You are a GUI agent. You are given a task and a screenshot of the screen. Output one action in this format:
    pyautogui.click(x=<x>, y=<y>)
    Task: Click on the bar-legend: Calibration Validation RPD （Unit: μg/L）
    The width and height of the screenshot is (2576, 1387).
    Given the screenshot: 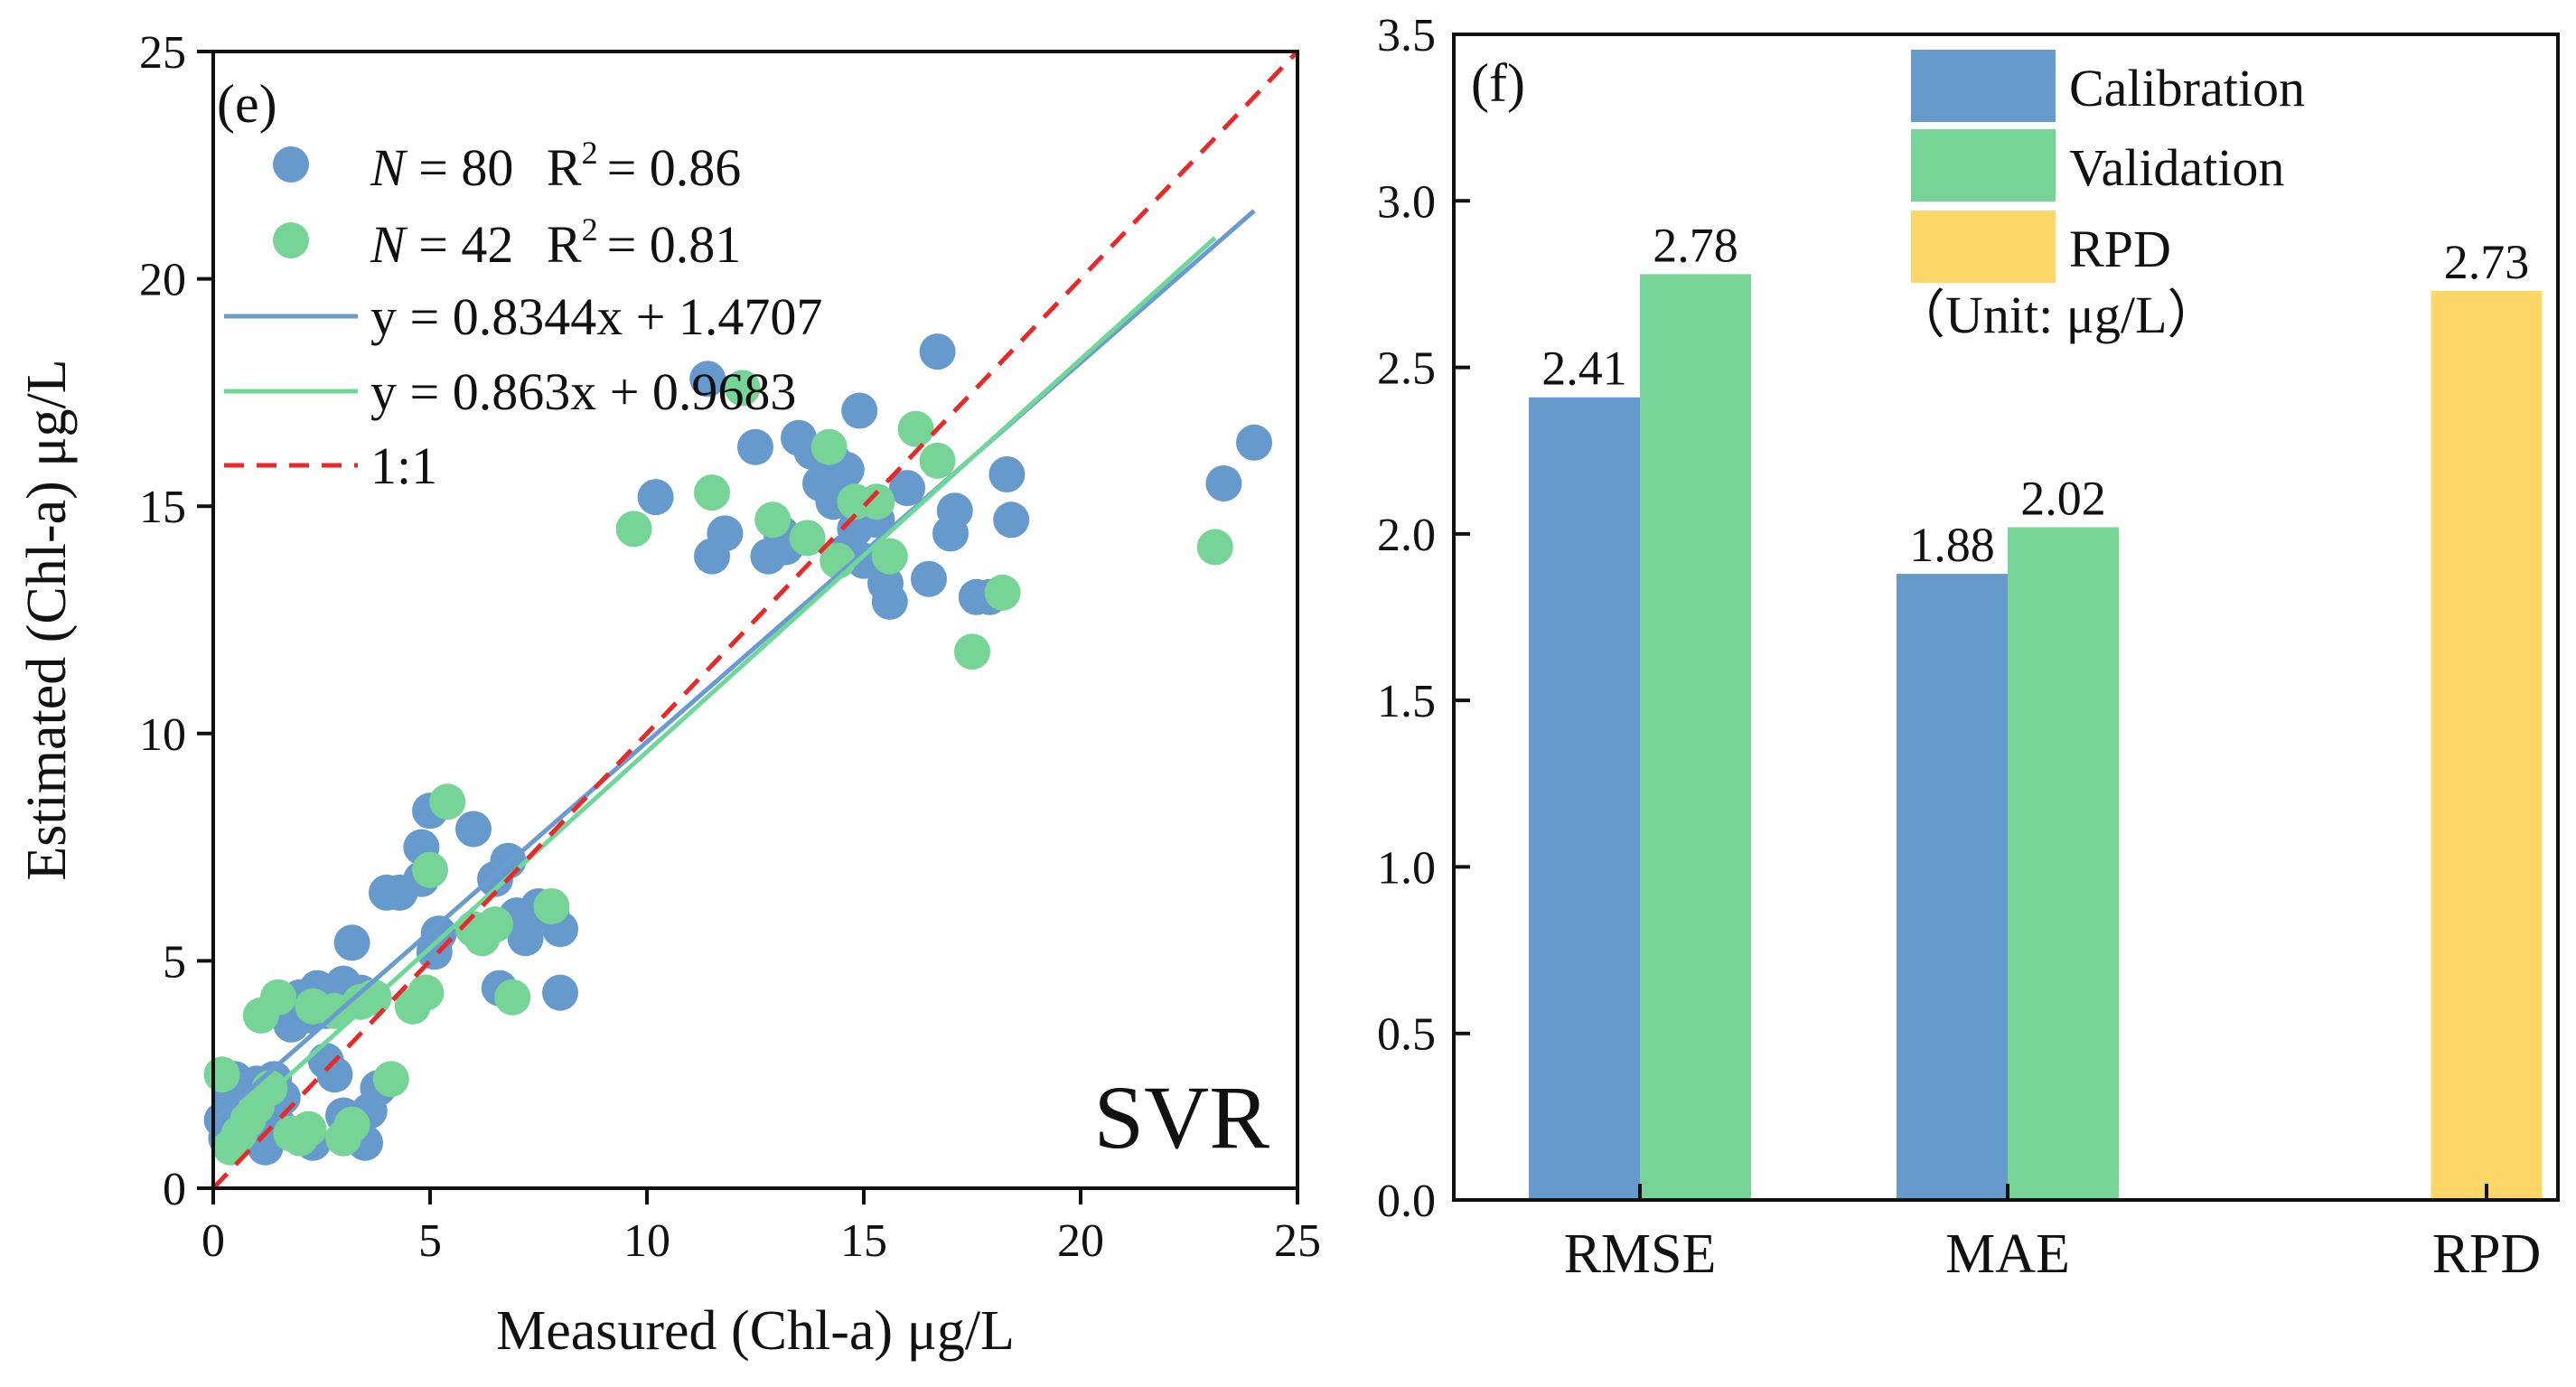 What is the action you would take?
    pyautogui.click(x=2099, y=197)
    